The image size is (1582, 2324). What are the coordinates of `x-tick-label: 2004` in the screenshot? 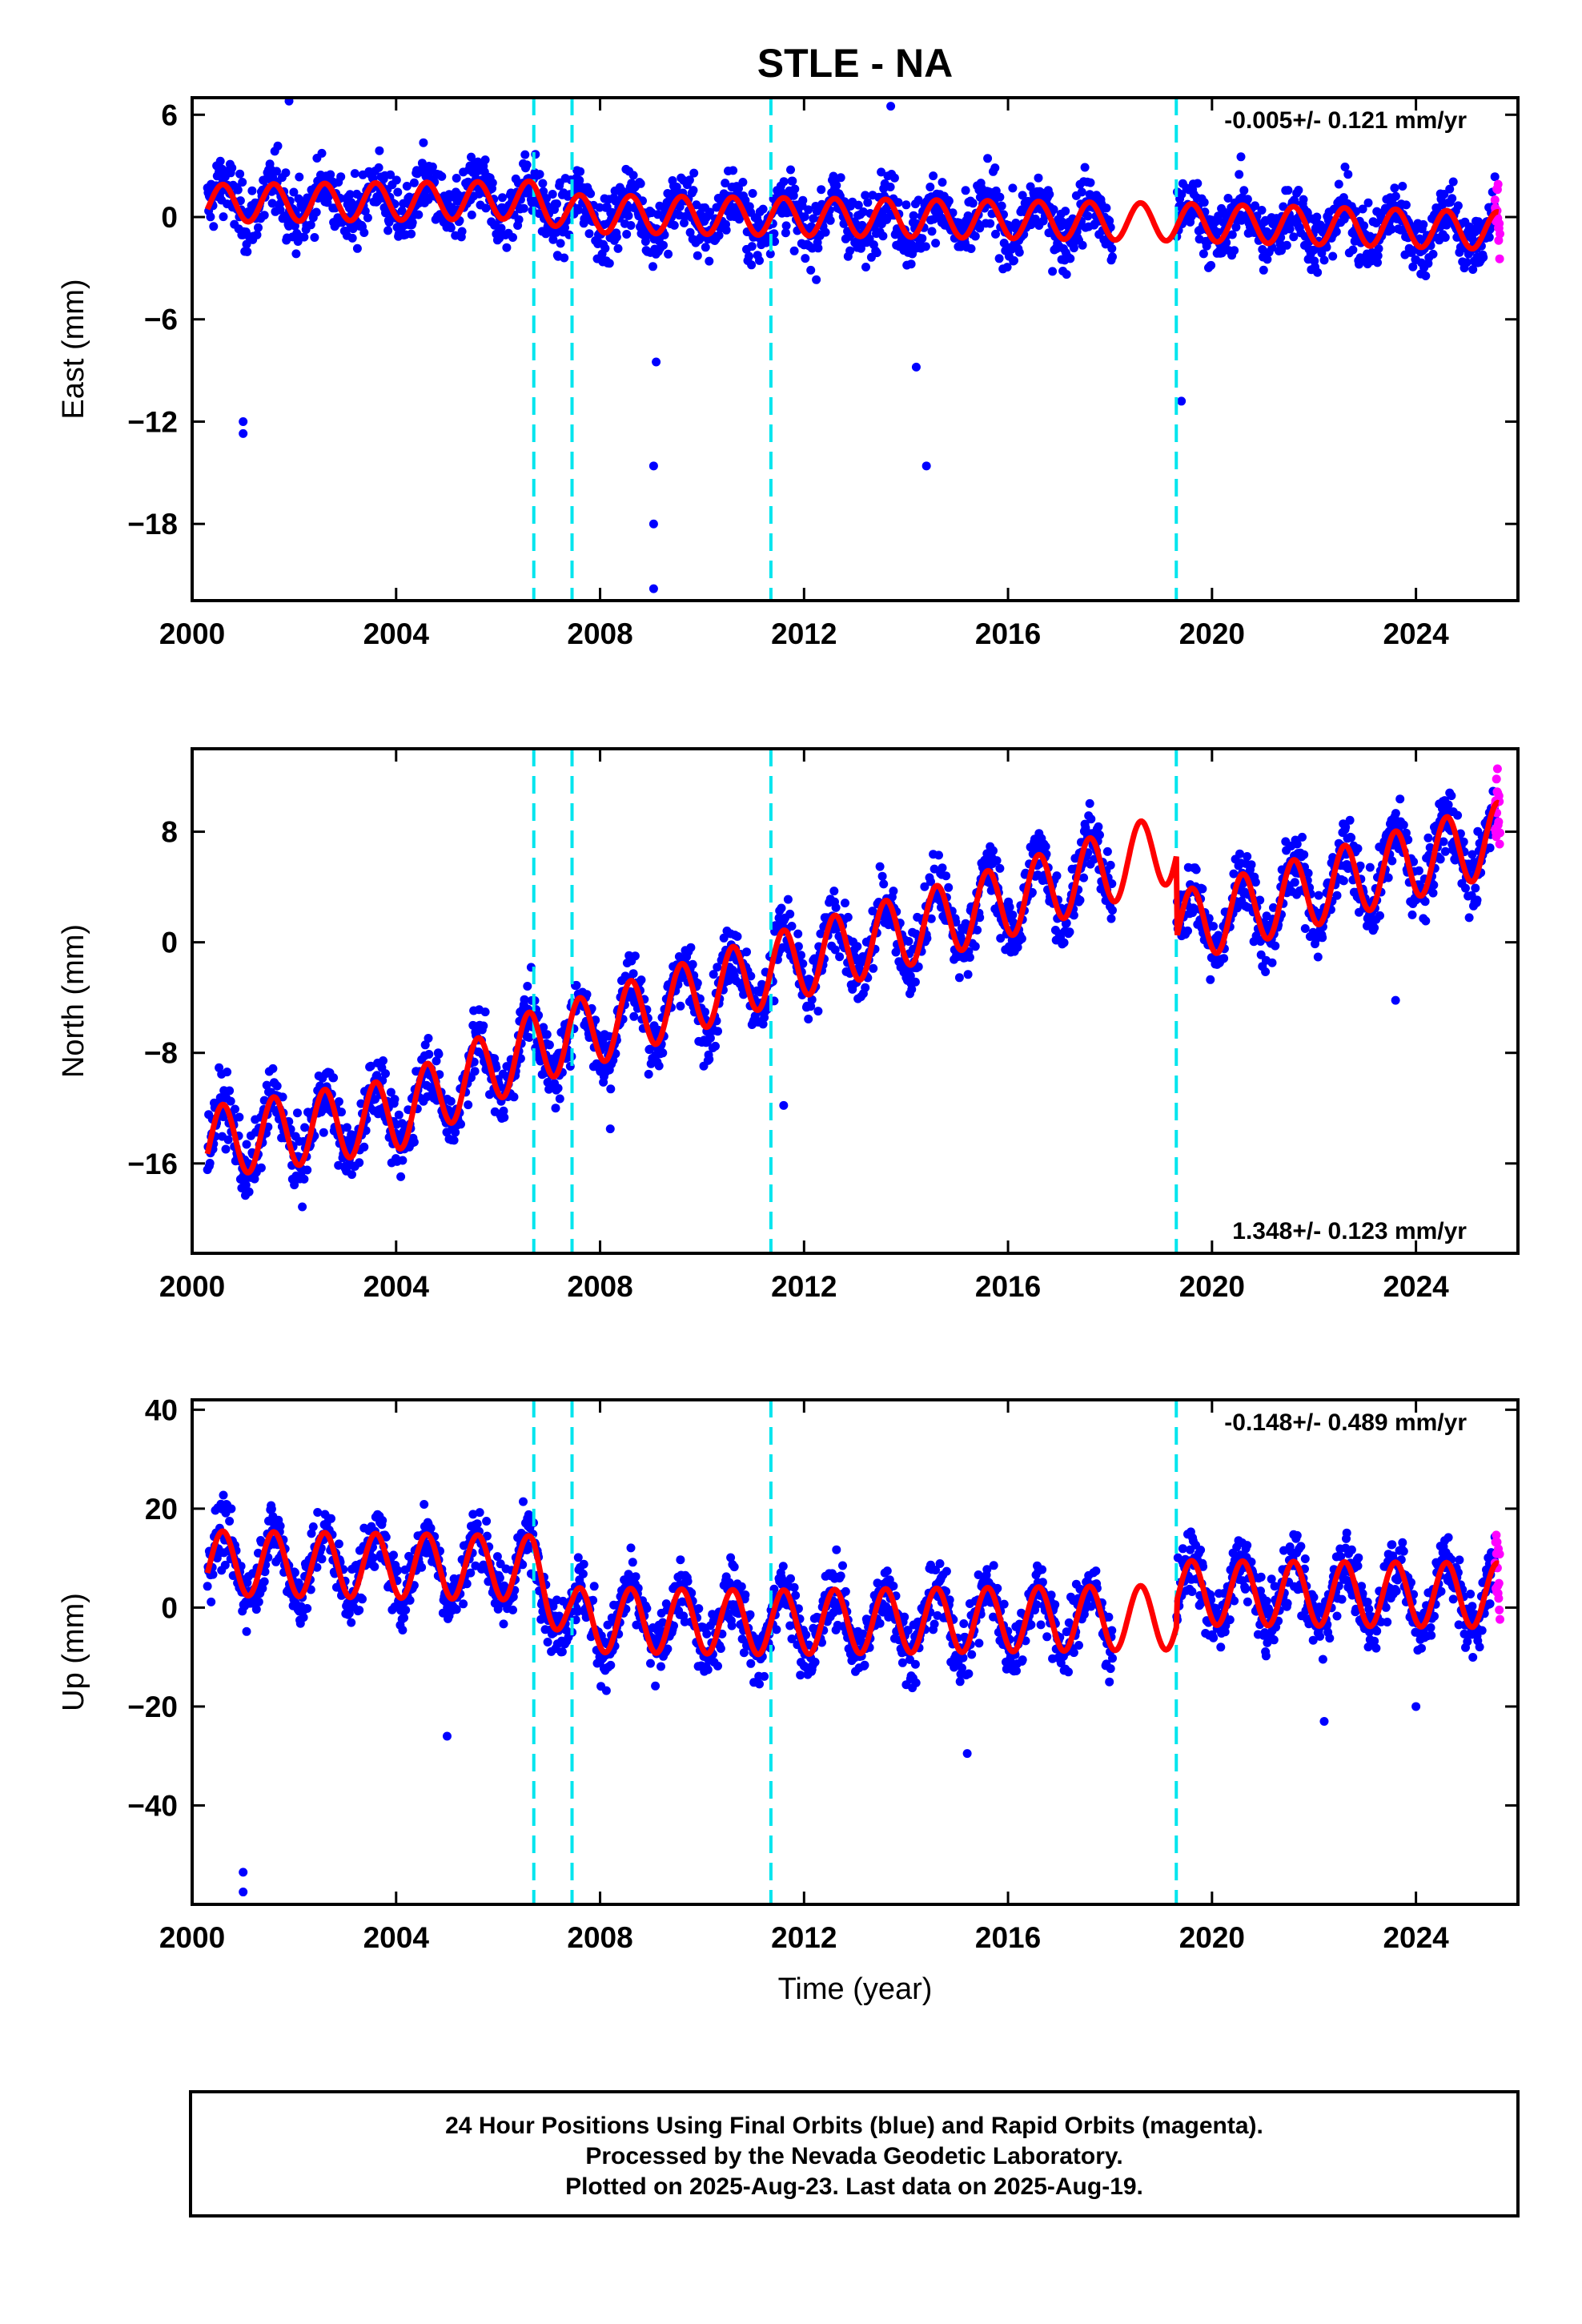 It's located at (396, 1286).